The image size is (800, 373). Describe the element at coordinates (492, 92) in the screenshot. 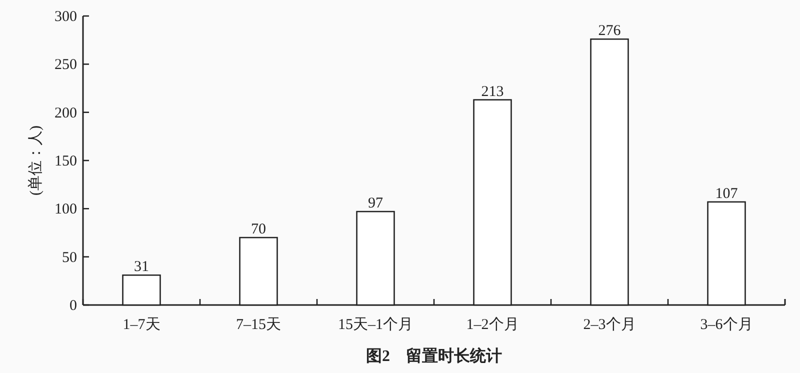

I see `data-label: 213` at that location.